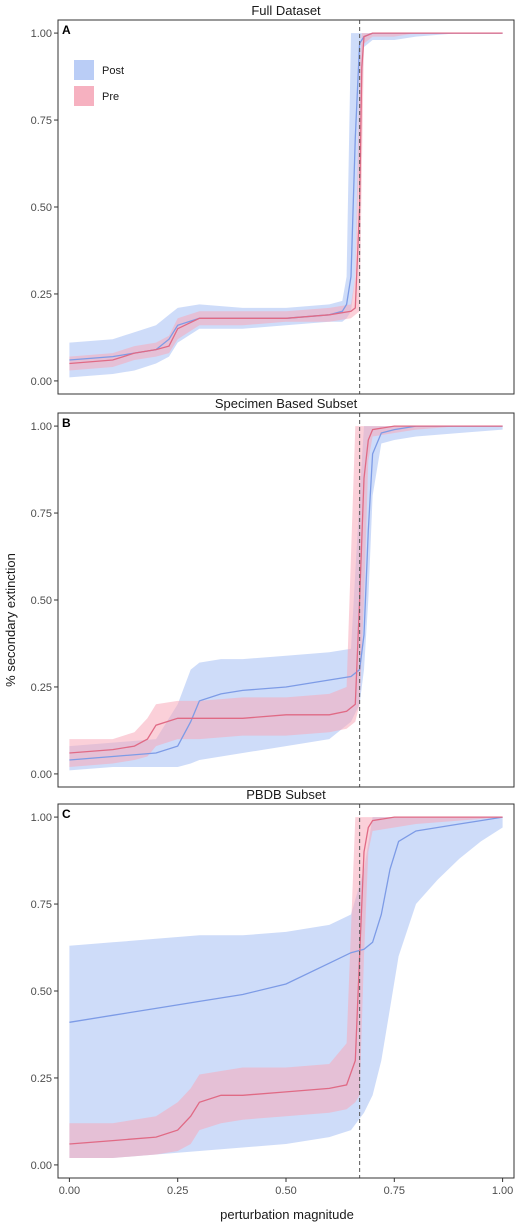 This screenshot has width=516, height=1224. I want to click on legend-swatch-pre, so click(84, 96).